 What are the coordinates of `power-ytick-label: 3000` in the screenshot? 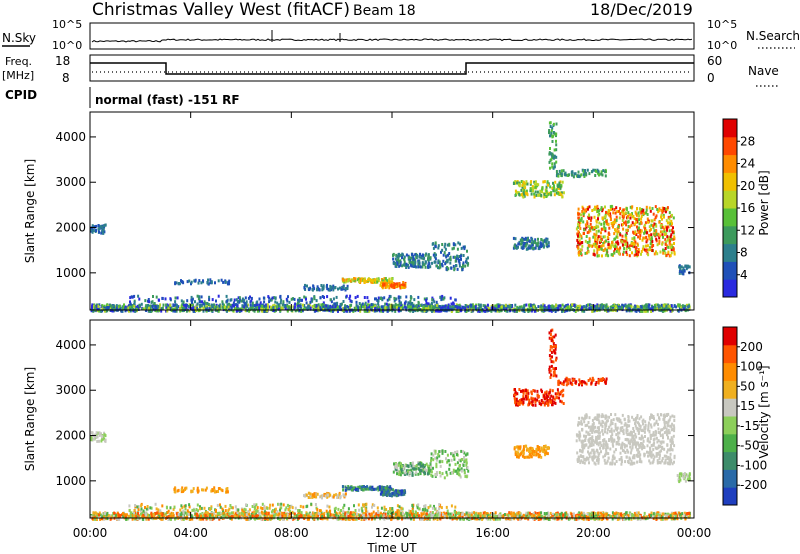 It's located at (70, 182).